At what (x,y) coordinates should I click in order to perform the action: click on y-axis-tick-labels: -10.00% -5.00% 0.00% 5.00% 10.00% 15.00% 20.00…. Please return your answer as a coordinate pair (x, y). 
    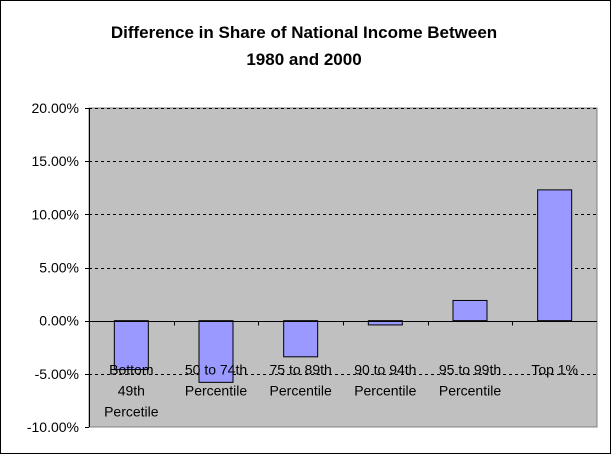
    Looking at the image, I should click on (53, 267).